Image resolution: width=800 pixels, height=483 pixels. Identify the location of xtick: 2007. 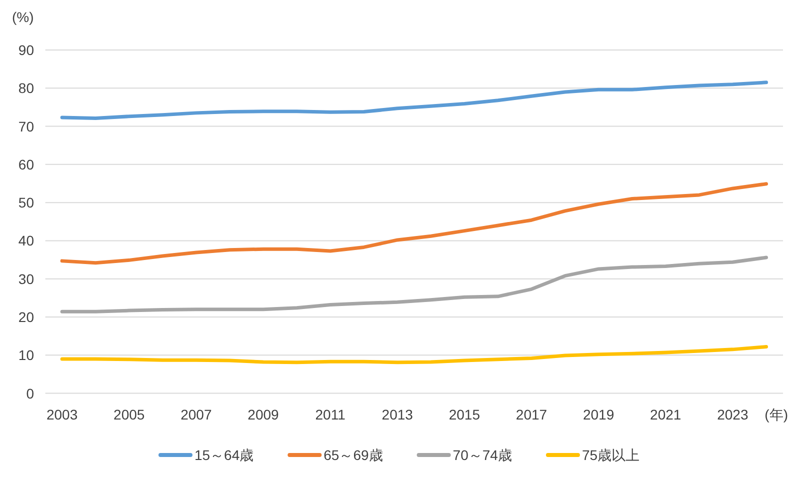
(196, 414).